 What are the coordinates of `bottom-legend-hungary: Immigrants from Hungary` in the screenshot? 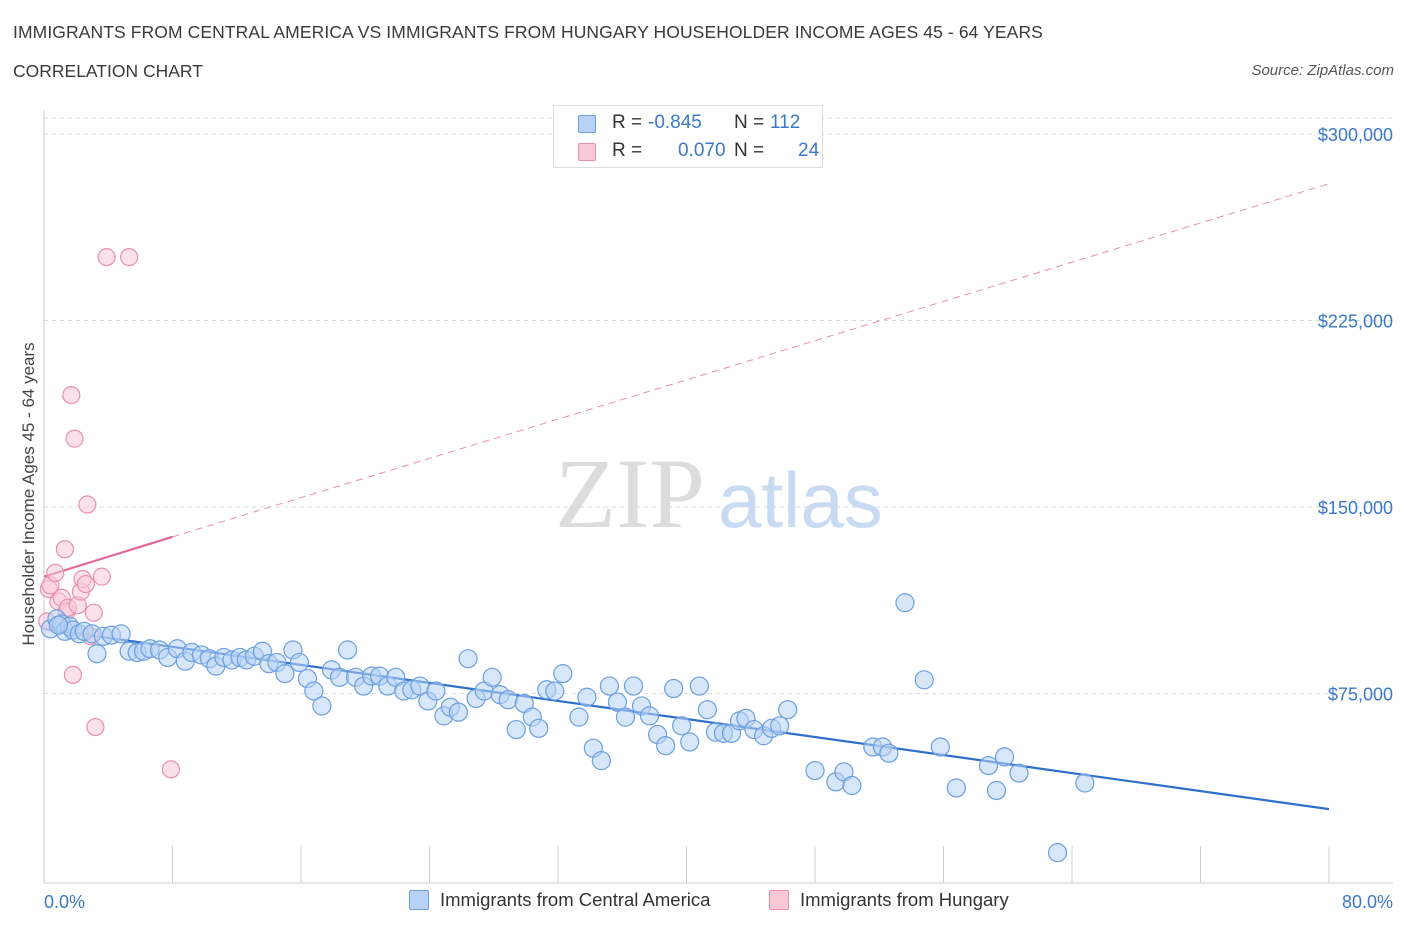 It's located at (889, 900).